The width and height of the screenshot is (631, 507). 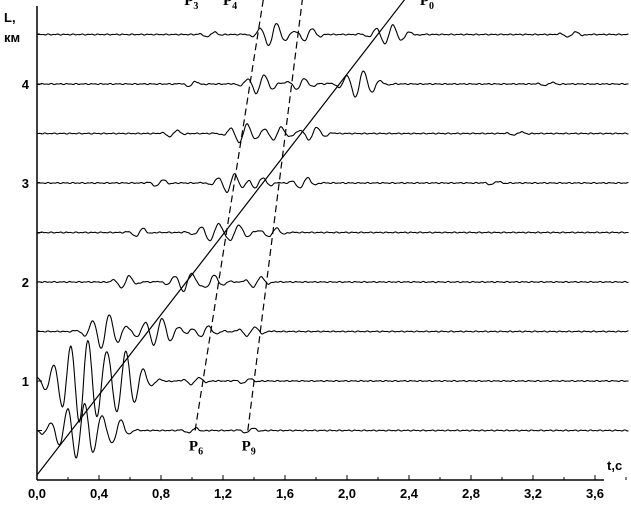 I want to click on x-tick-label: 2,0, so click(x=347, y=493).